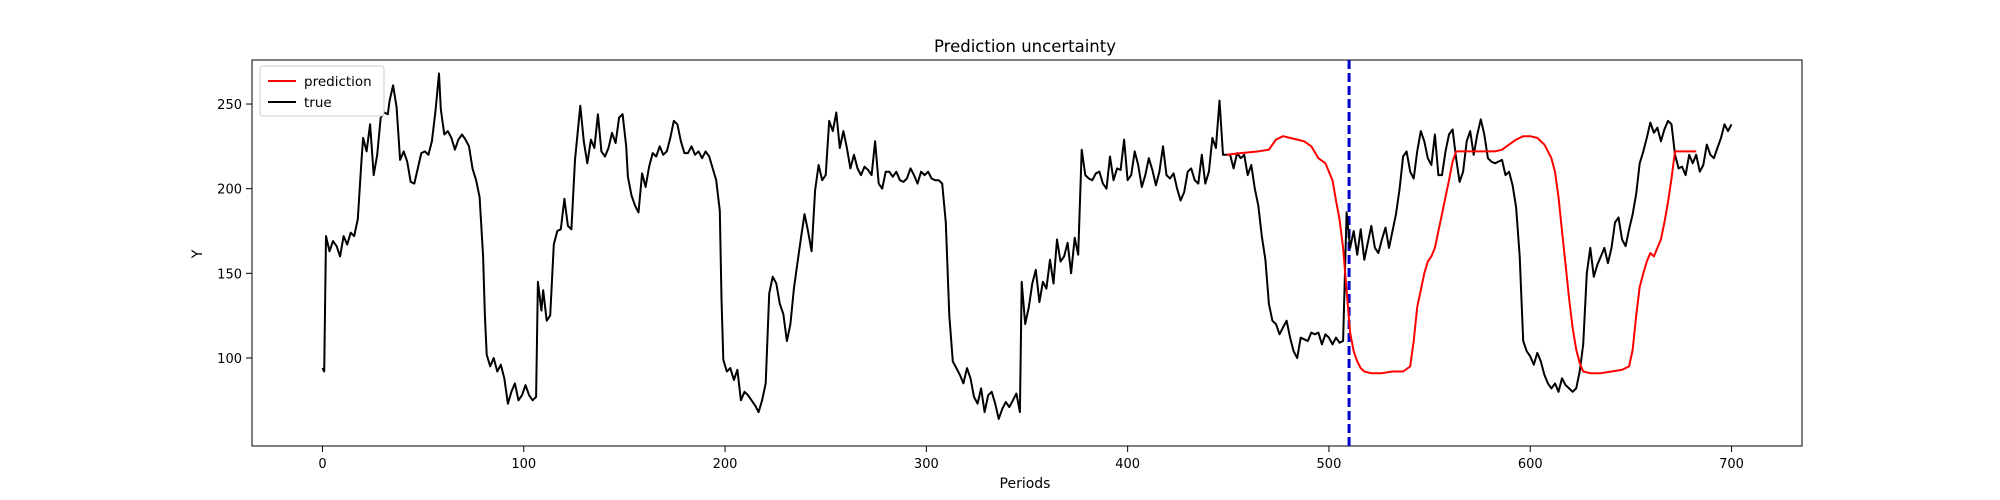 The width and height of the screenshot is (2000, 500). Describe the element at coordinates (1731, 464) in the screenshot. I see `x-tick-label: 700` at that location.